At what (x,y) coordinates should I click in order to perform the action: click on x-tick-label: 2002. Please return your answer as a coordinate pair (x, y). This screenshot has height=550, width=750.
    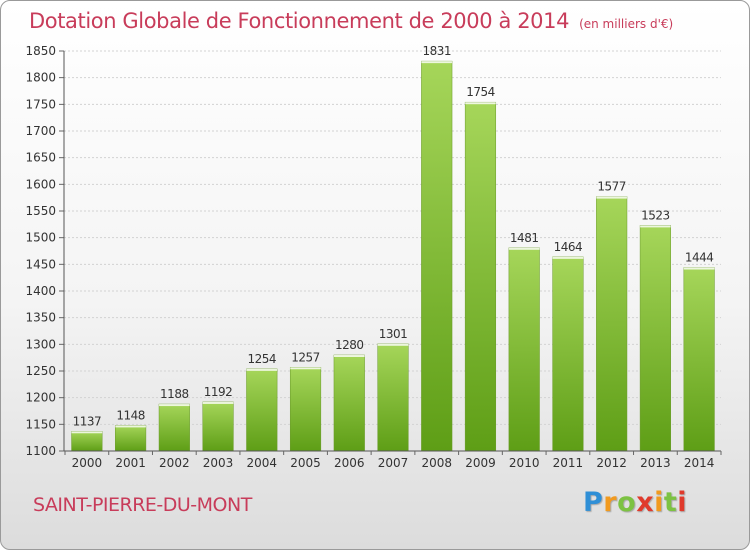
    Looking at the image, I should click on (174, 463).